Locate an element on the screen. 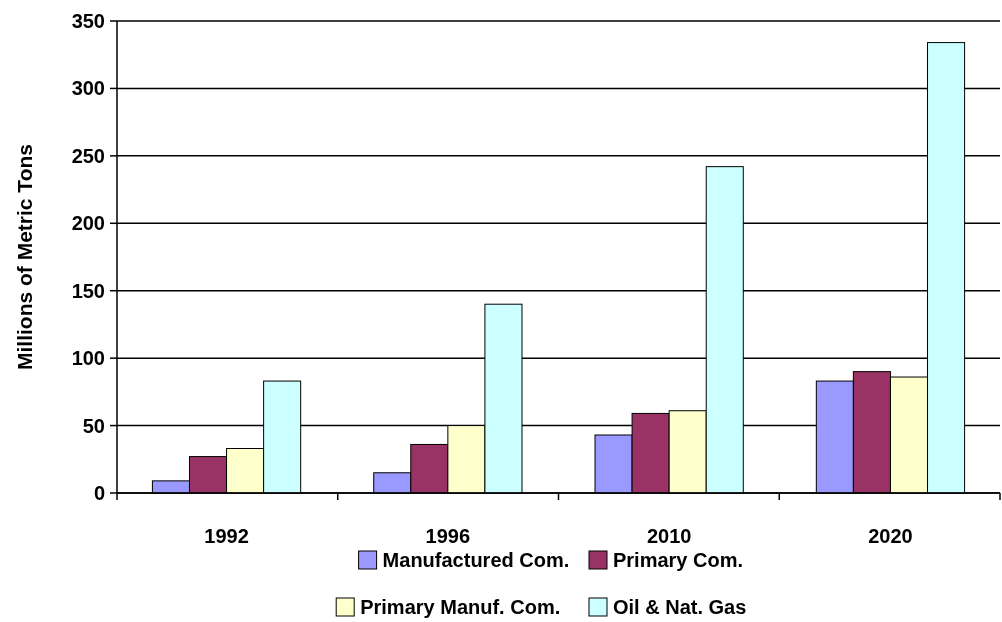  y-tick-label: 50 is located at coordinates (93, 425).